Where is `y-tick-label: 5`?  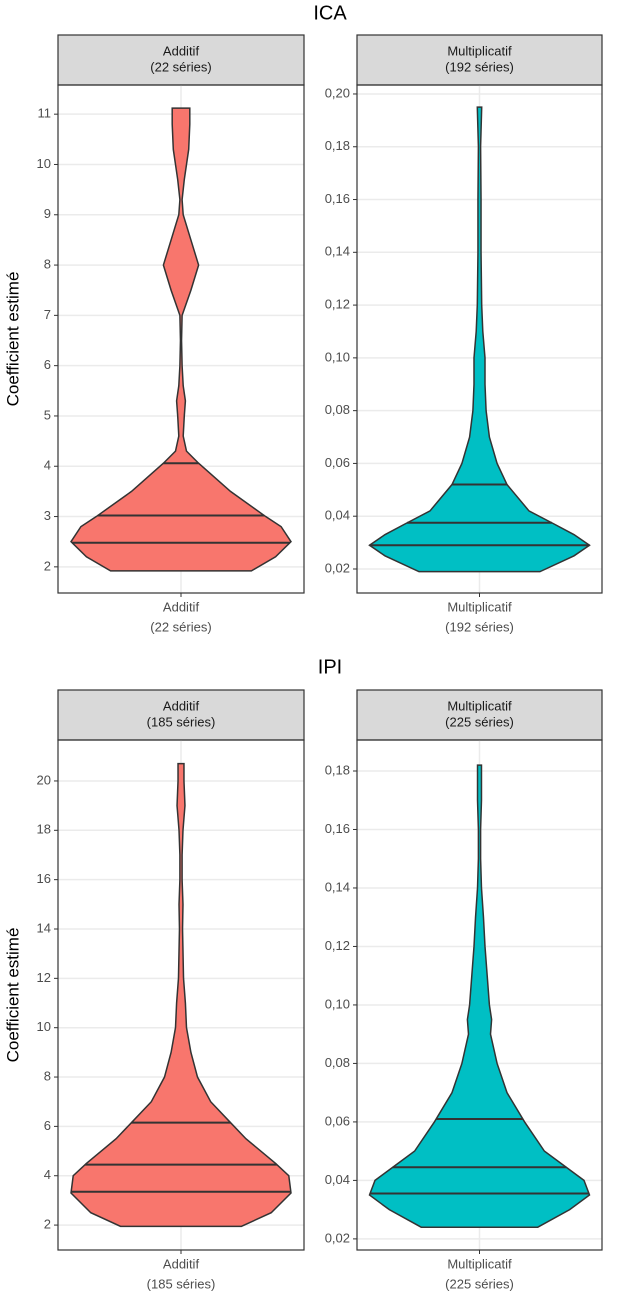 y-tick-label: 5 is located at coordinates (47, 414).